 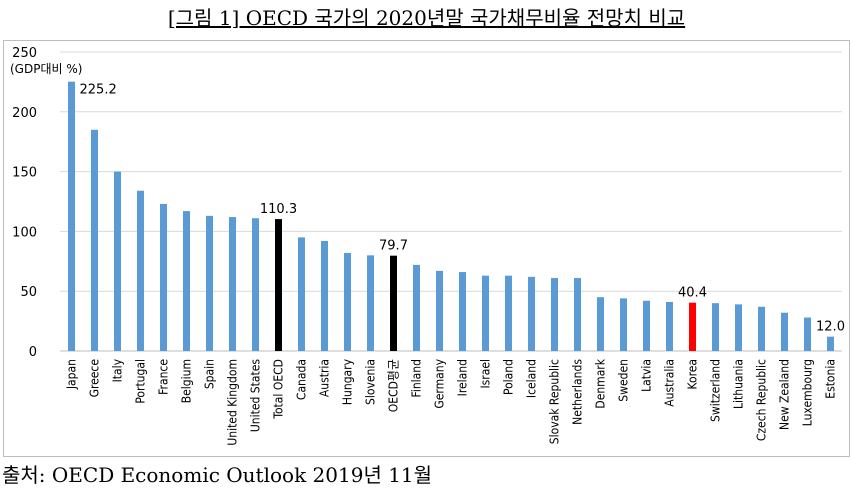 I want to click on x-tick-label: United Kingdom, so click(x=233, y=402).